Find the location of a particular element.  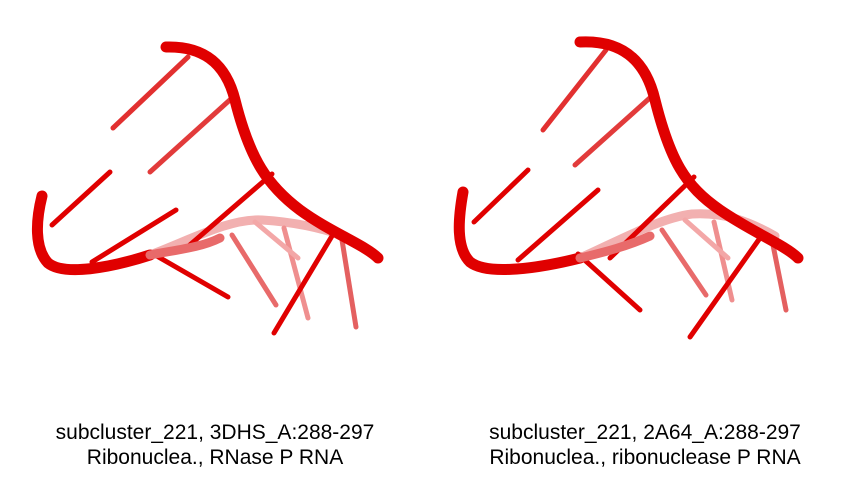

caption-line-1: subcluster_221, 2A64_A:288-297 is located at coordinates (645, 432).